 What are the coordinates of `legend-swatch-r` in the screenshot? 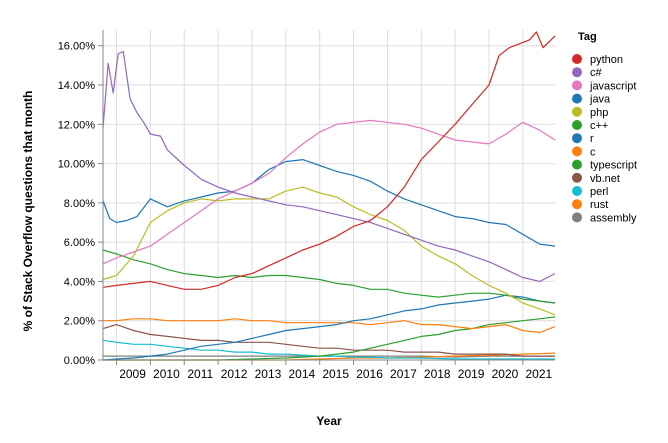 It's located at (577, 138).